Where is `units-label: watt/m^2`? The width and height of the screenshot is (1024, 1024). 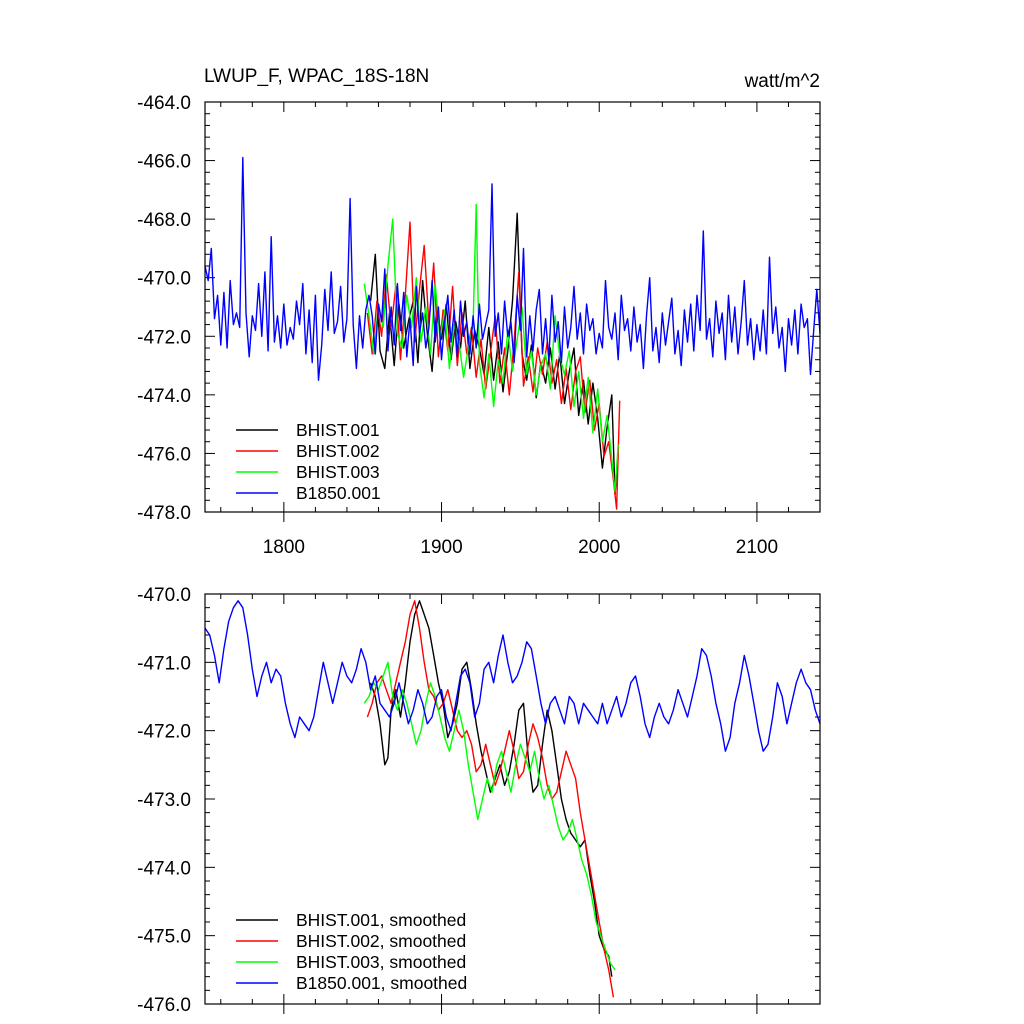
units-label: watt/m^2 is located at coordinates (782, 81).